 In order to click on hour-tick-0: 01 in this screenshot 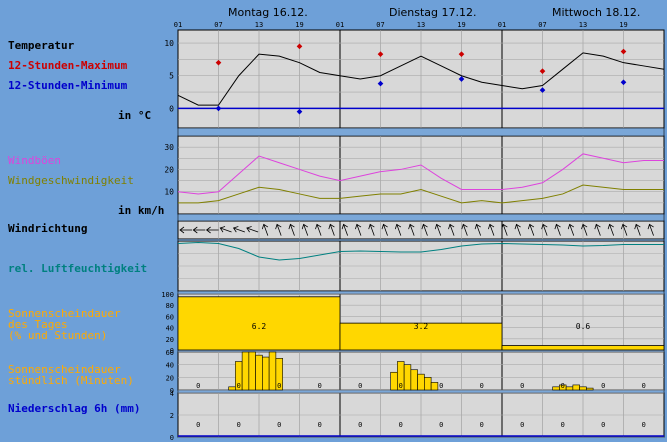, I will do `click(178, 25)`.